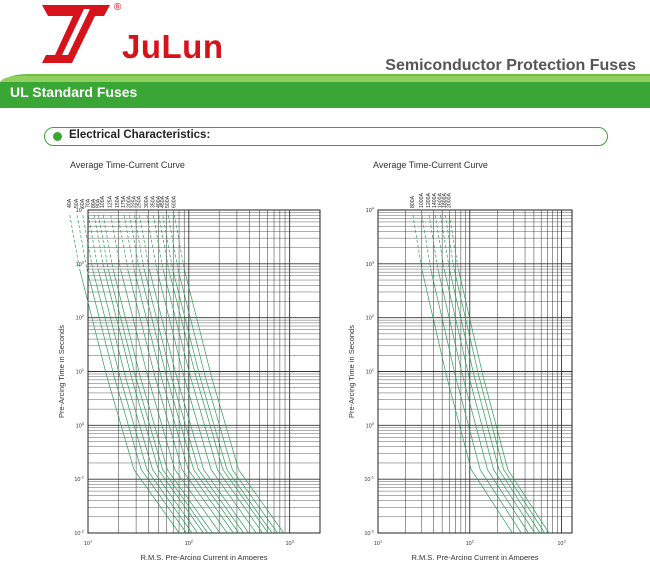 The width and height of the screenshot is (650, 565). Describe the element at coordinates (435, 200) in the screenshot. I see `series-label: 1400A` at that location.